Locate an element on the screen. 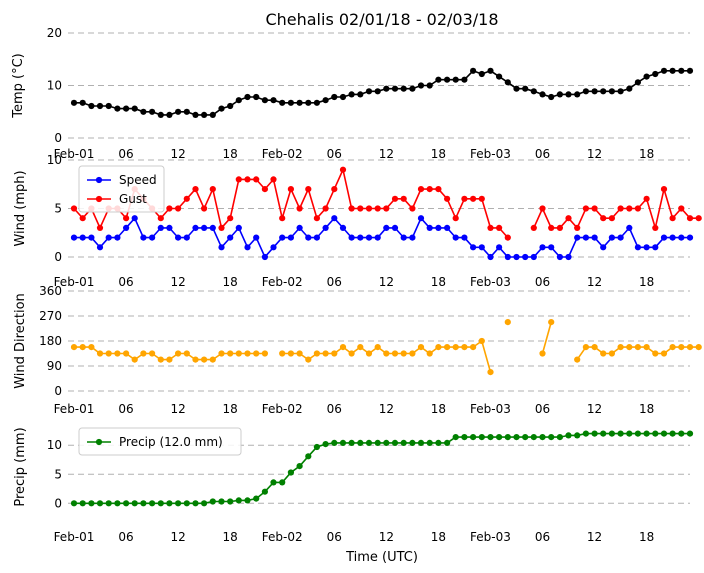  y-tick-label: 5 is located at coordinates (58, 209).